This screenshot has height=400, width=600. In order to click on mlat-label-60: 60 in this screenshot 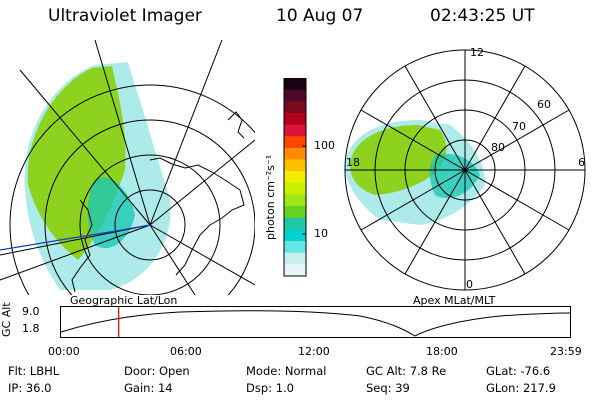, I will do `click(544, 104)`.